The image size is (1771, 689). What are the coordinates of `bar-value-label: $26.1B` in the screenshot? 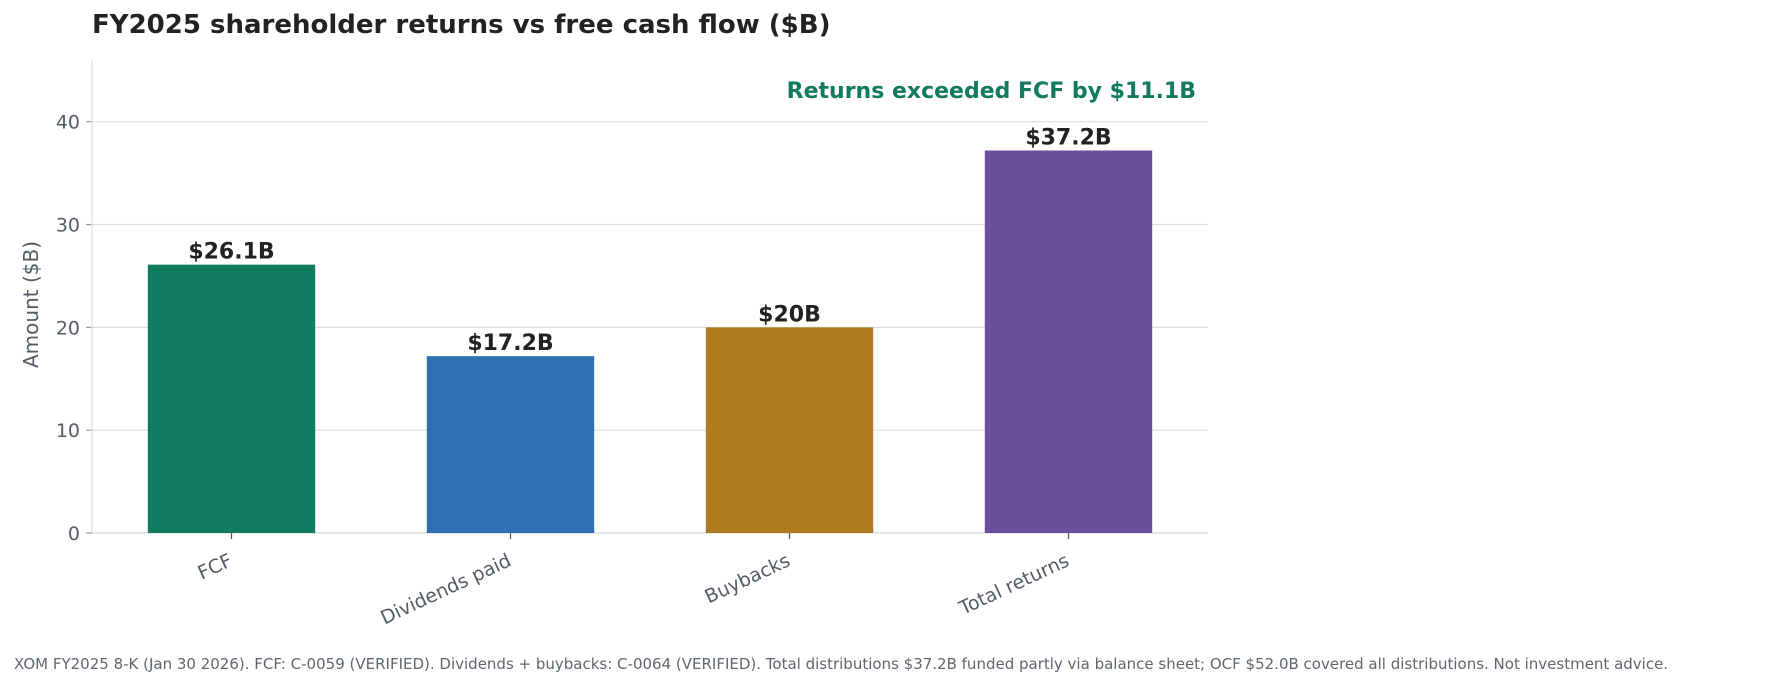 It's located at (231, 252).